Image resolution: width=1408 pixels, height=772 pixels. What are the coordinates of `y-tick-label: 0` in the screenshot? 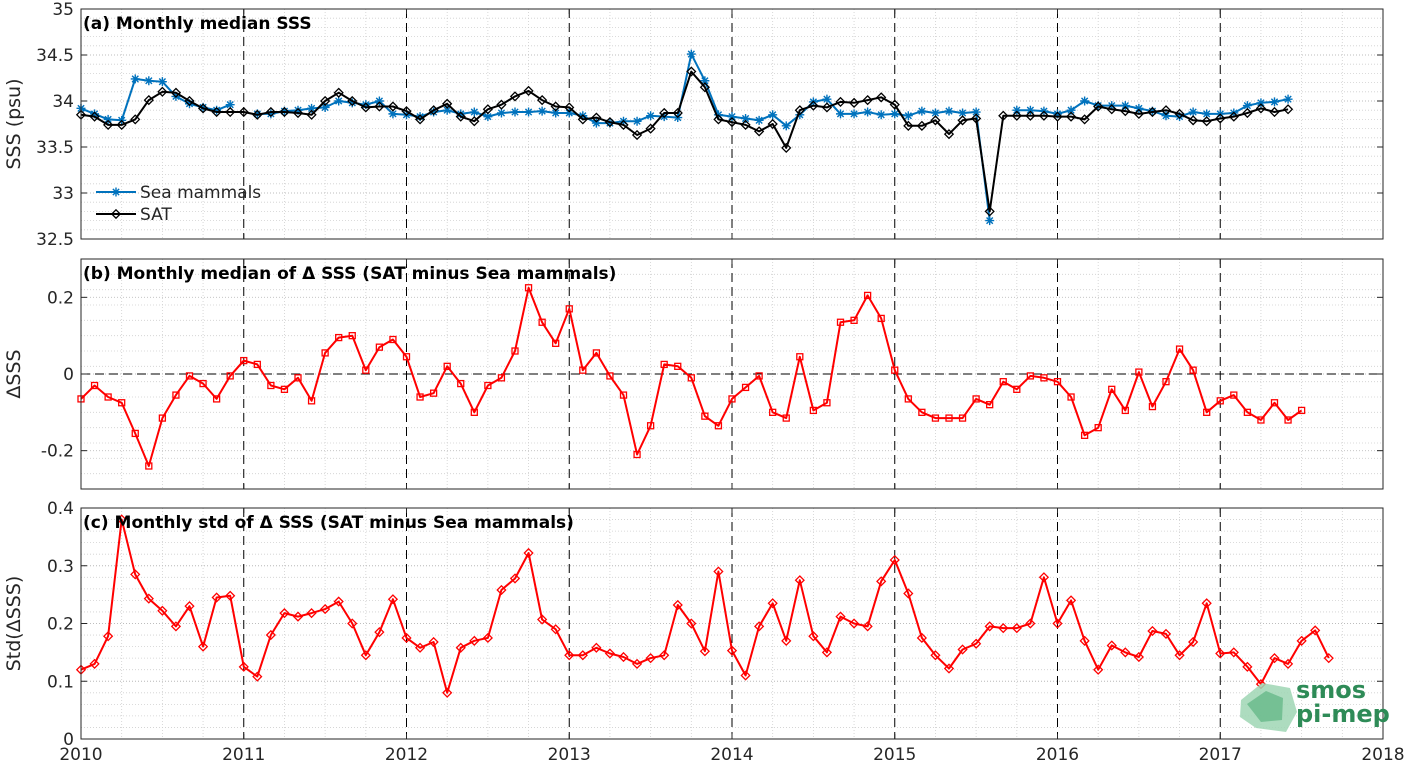 It's located at (68, 740).